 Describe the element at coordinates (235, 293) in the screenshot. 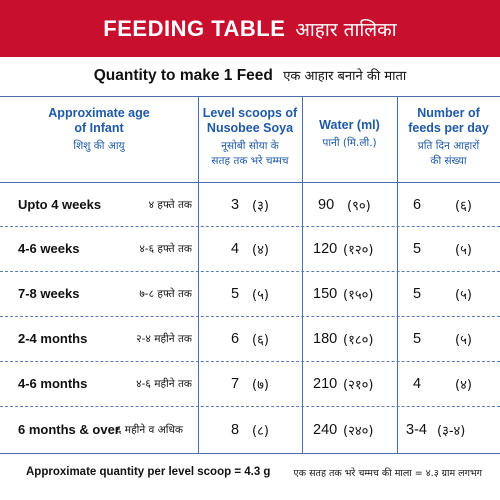

I see `scoops-value: 5` at that location.